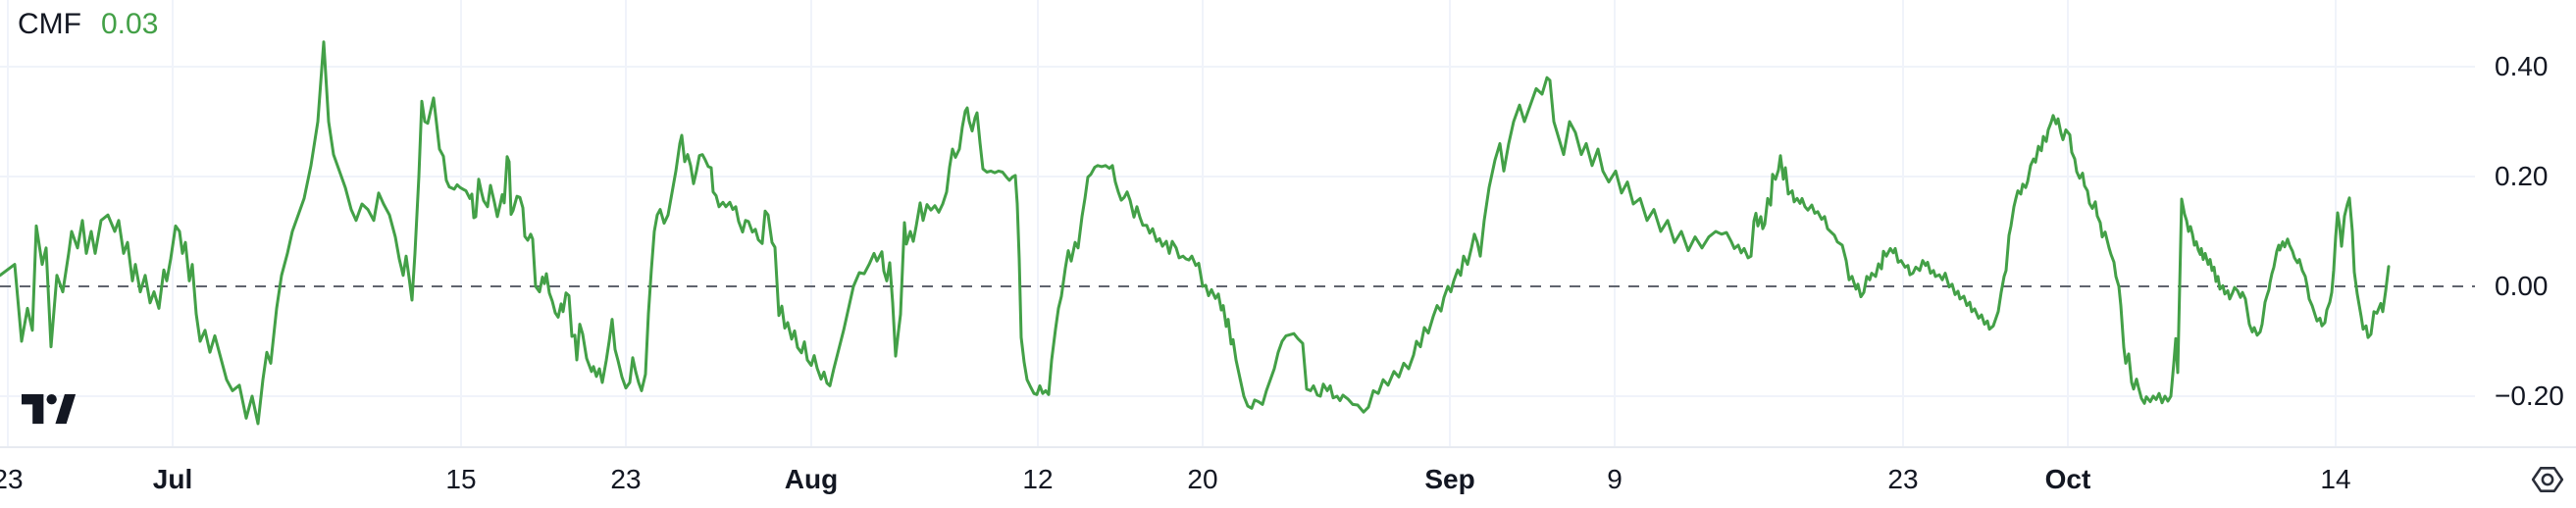 The image size is (2576, 508). I want to click on time-scale-label: 15, so click(461, 479).